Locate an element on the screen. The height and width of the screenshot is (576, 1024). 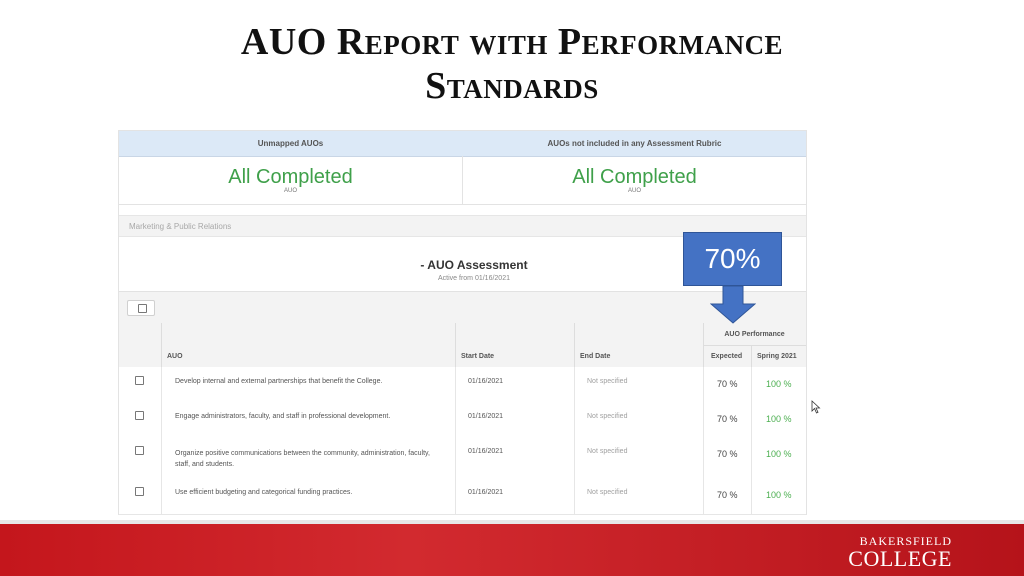
header-start-date: Start Date is located at coordinates (478, 356).